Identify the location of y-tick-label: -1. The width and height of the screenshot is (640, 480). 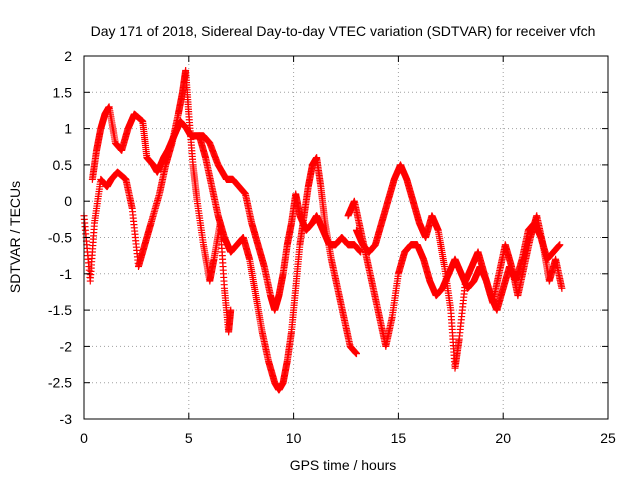
(66, 274).